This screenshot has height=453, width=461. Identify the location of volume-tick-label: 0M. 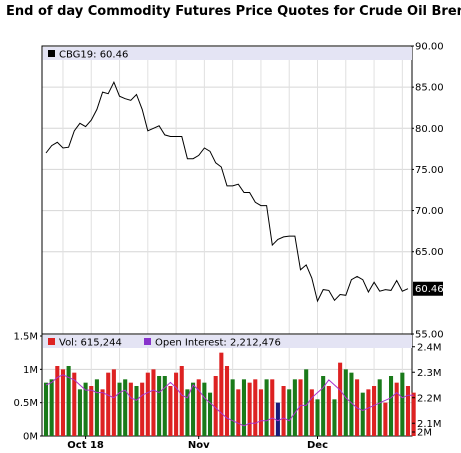
(30, 437).